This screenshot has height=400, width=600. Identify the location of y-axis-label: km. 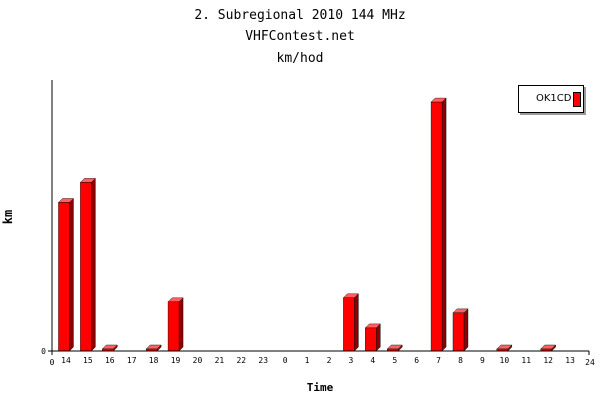
(8, 217).